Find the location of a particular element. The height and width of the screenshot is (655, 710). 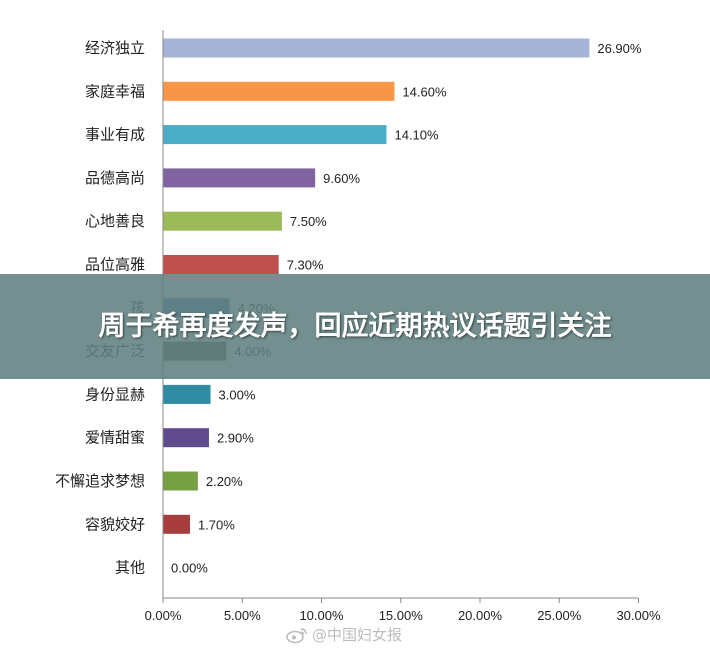

category-label: 事业有成 is located at coordinates (115, 135).